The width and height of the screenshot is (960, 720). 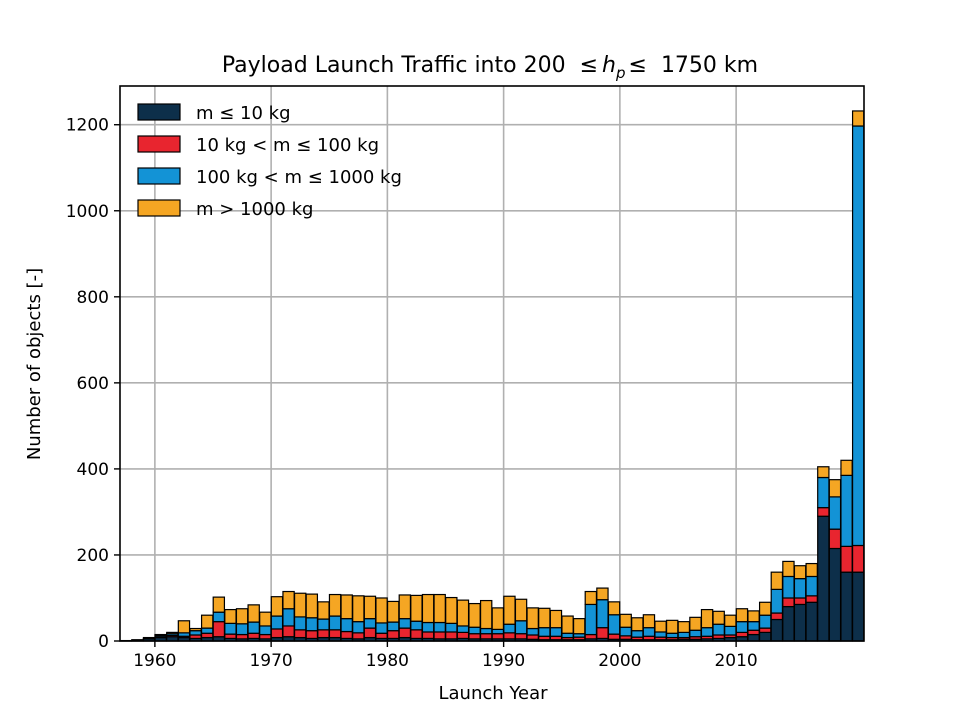 What do you see at coordinates (335, 623) in the screenshot?
I see `bar-segment-1975-s2` at bounding box center [335, 623].